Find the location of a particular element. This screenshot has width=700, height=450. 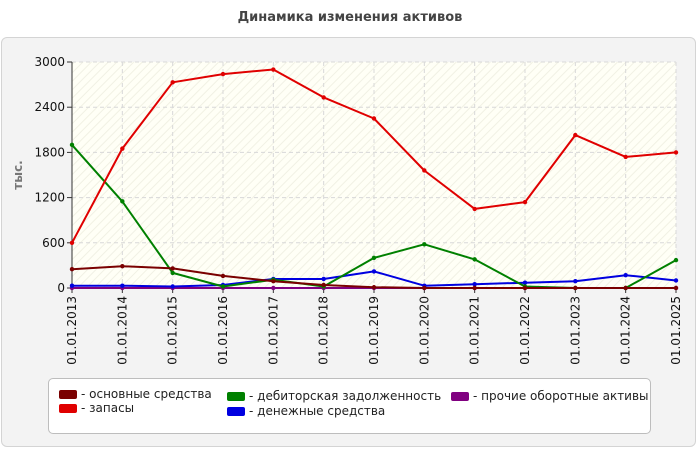

y-tick-label: 2400 is located at coordinates (49, 107).